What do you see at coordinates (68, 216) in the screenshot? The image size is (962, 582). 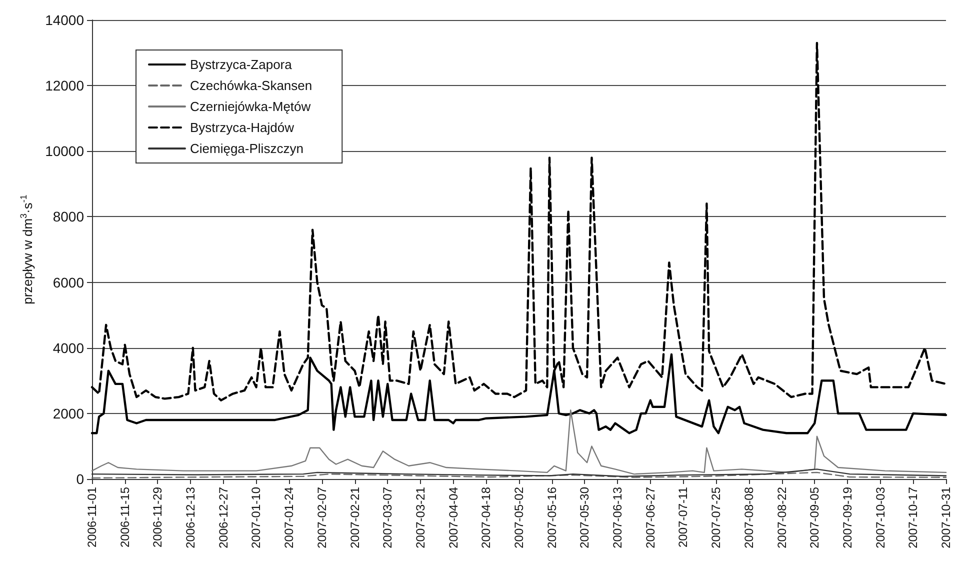 I see `y-tick-label: 8000` at bounding box center [68, 216].